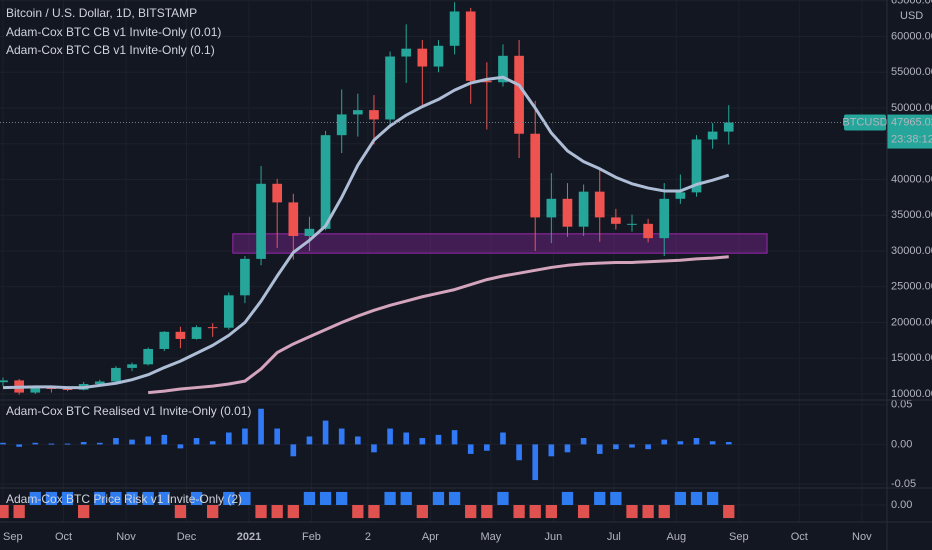 Image resolution: width=932 pixels, height=550 pixels. What do you see at coordinates (911, 179) in the screenshot?
I see `y-tick-label: 40000.00` at bounding box center [911, 179].